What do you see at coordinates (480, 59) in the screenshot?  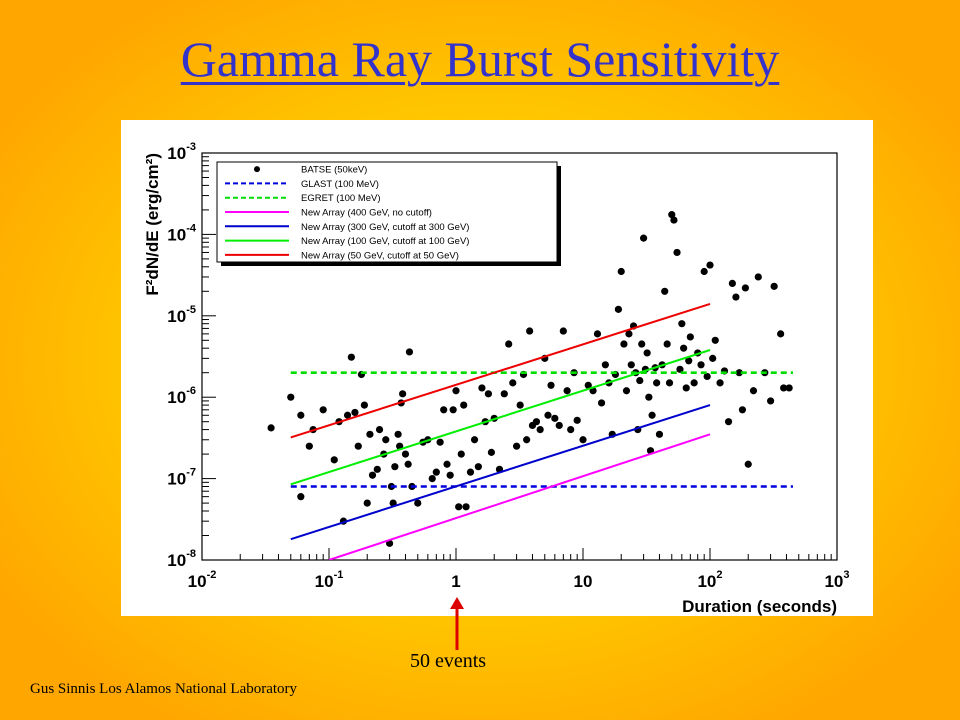 I see `slide-title: Gamma Ray Burst Sensitivity` at bounding box center [480, 59].